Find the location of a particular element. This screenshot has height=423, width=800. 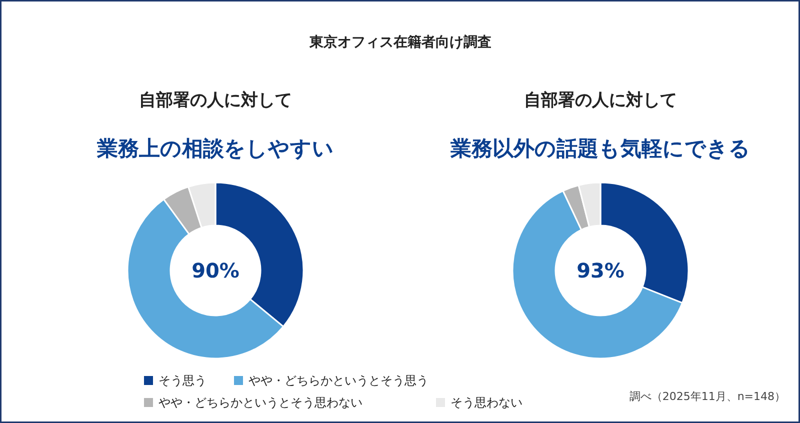

chart-title: 業務上の相談をしやすい is located at coordinates (215, 148).